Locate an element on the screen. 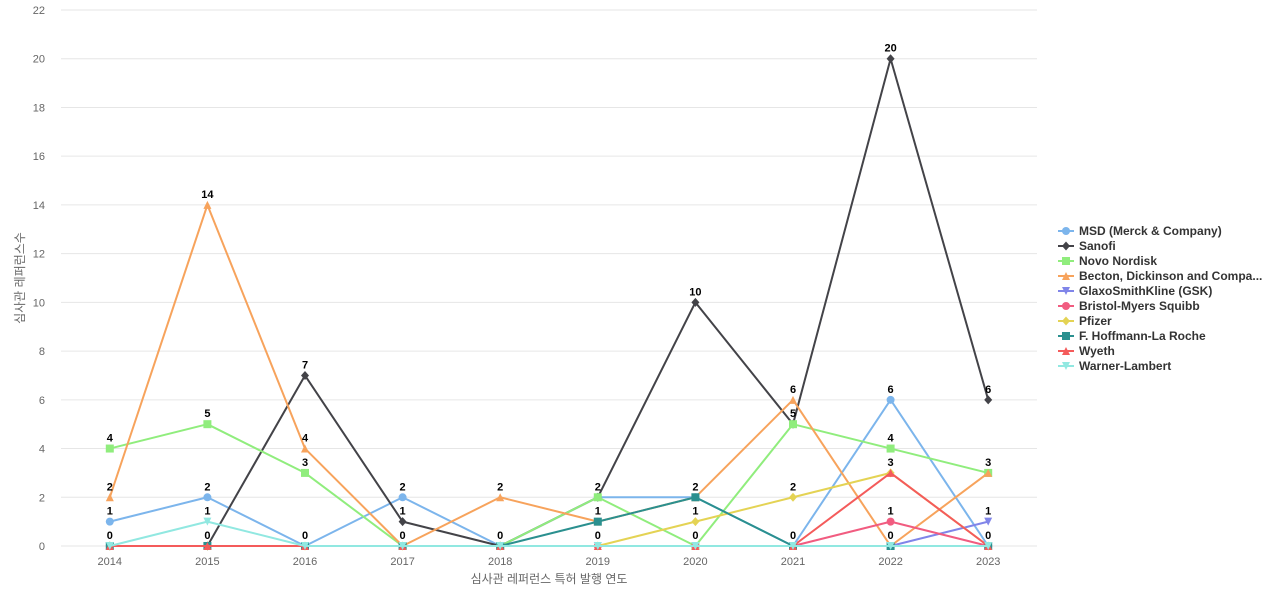 The image size is (1280, 600). y-axis-title: 심사관 레퍼런스수 is located at coordinates (20, 278).